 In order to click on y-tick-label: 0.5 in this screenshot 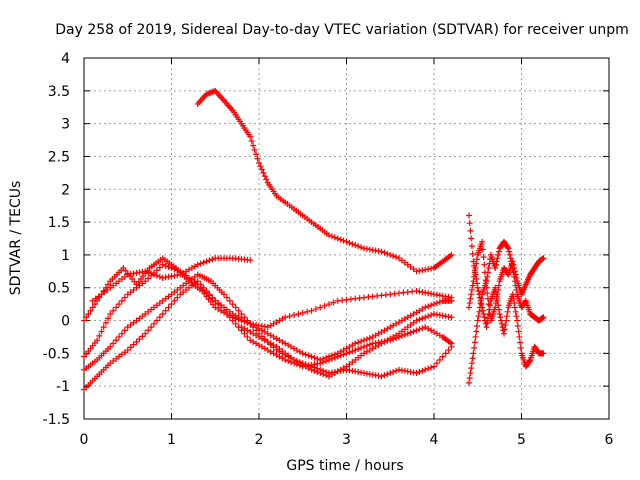, I will do `click(59, 289)`.